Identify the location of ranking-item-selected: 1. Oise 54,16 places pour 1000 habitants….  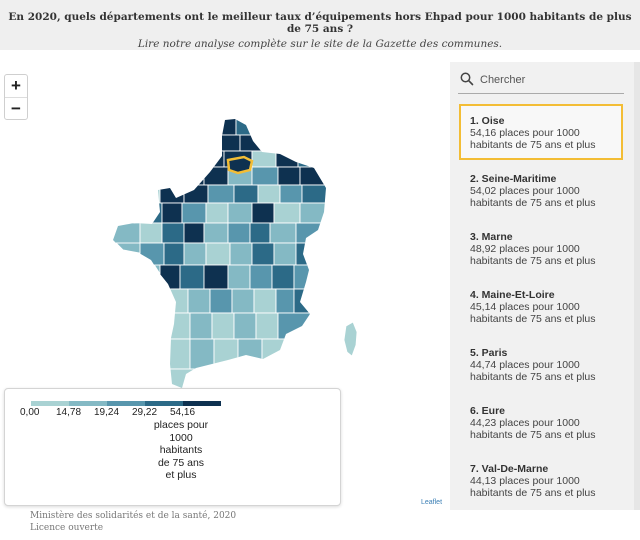
(541, 132).